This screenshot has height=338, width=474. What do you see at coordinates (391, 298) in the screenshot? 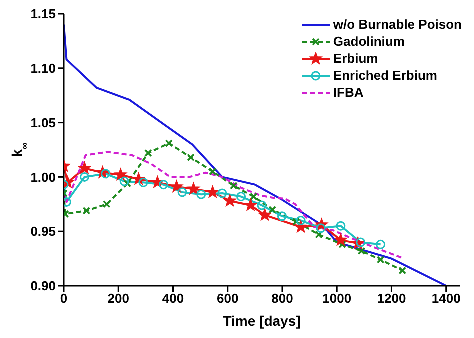
I see `x-tick-label: 1200` at bounding box center [391, 298].